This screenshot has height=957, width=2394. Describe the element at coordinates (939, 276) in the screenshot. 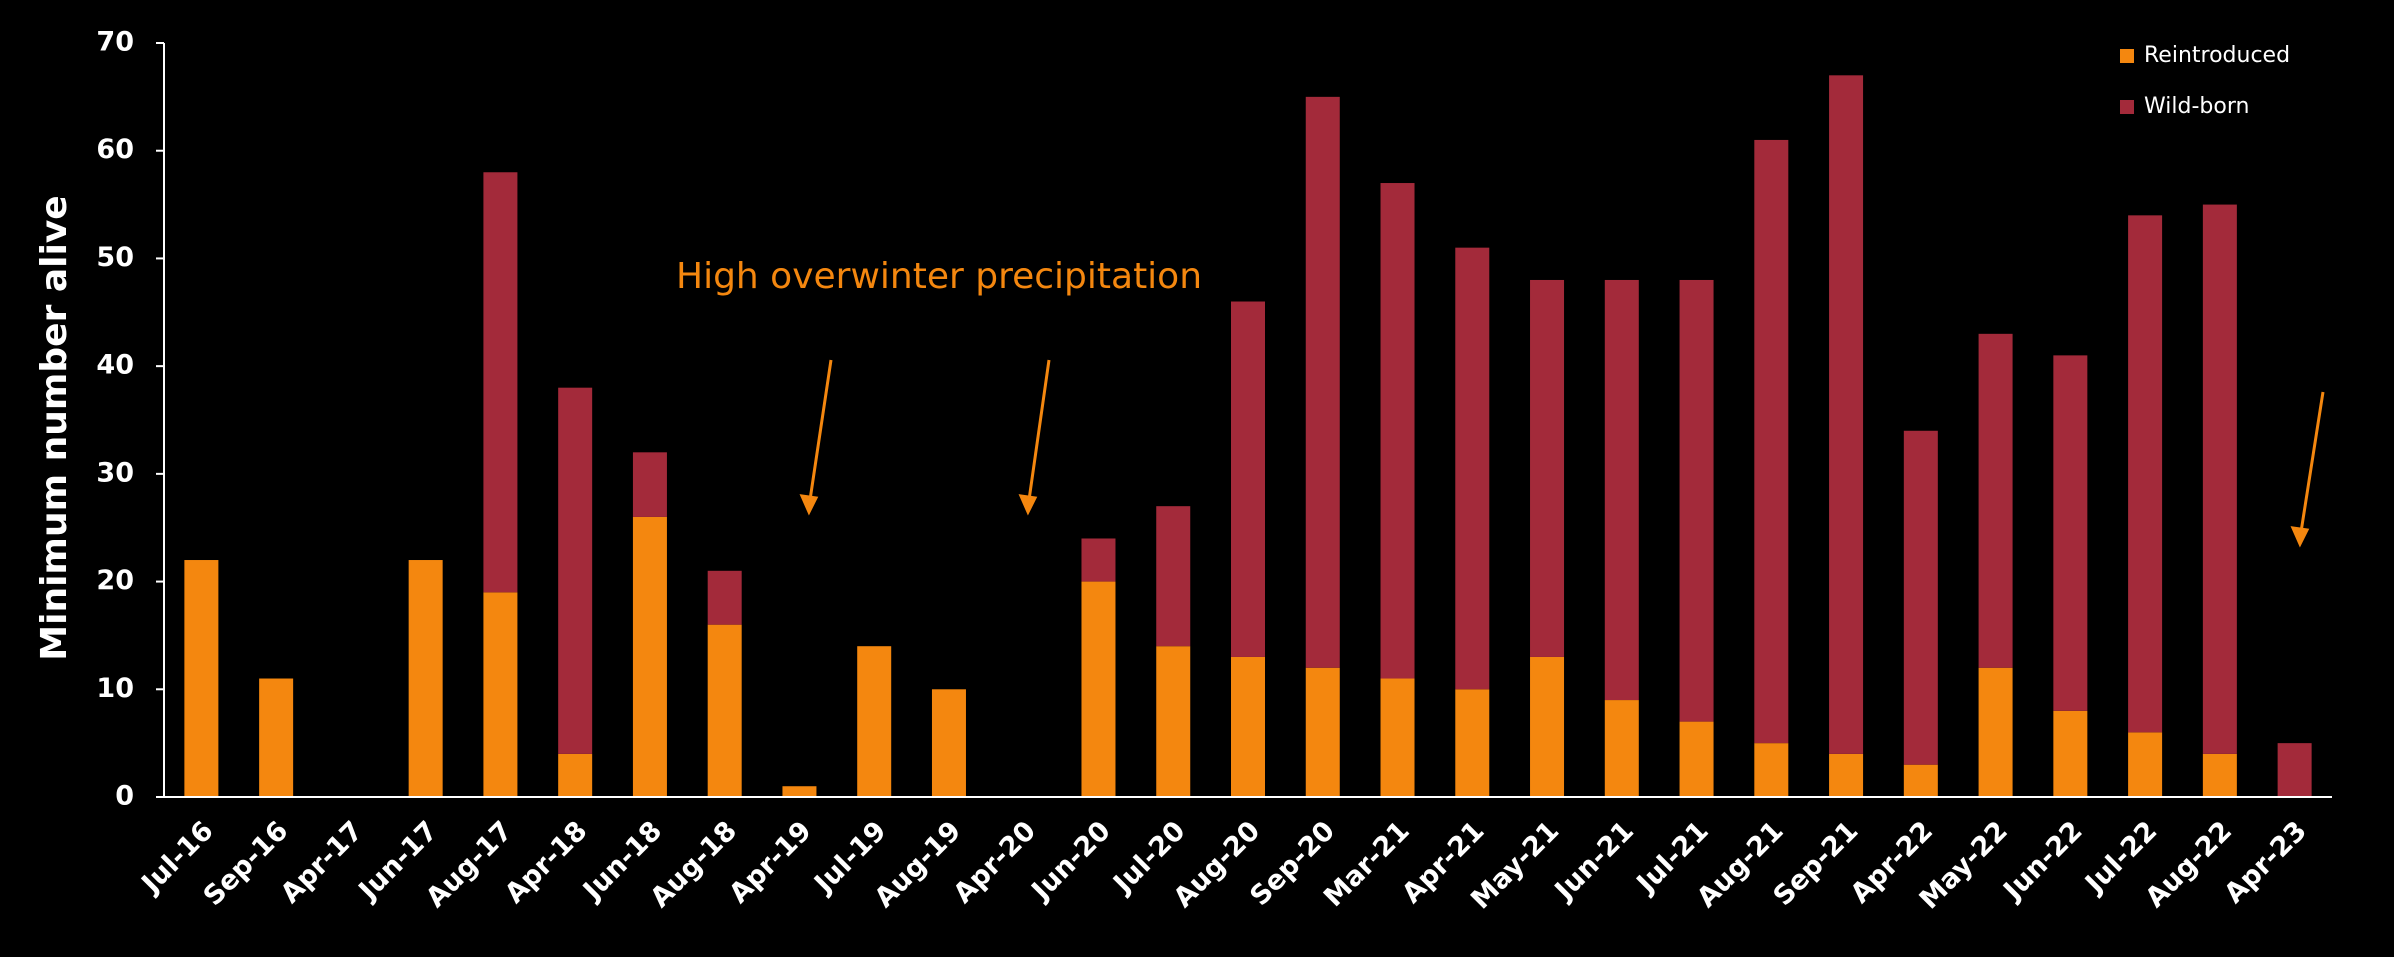

I see `annotation: High overwinter precipitation` at that location.